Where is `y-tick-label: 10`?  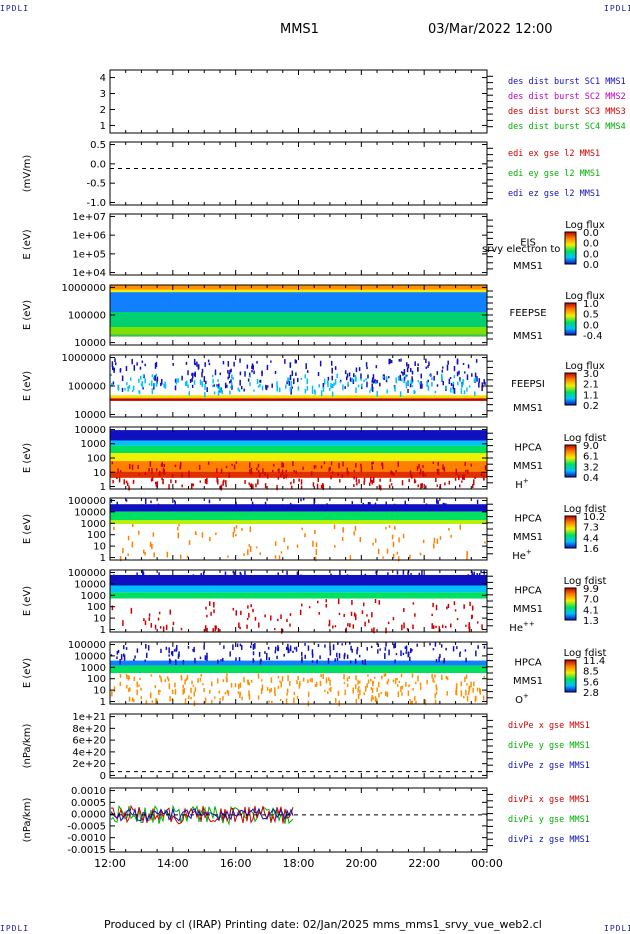
y-tick-label: 10 is located at coordinates (99, 547).